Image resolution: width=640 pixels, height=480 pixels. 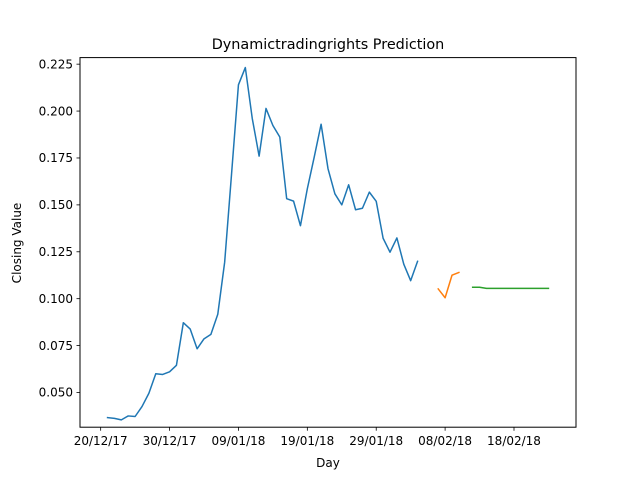 What do you see at coordinates (376, 441) in the screenshot?
I see `x-tick-label: 29/01/18` at bounding box center [376, 441].